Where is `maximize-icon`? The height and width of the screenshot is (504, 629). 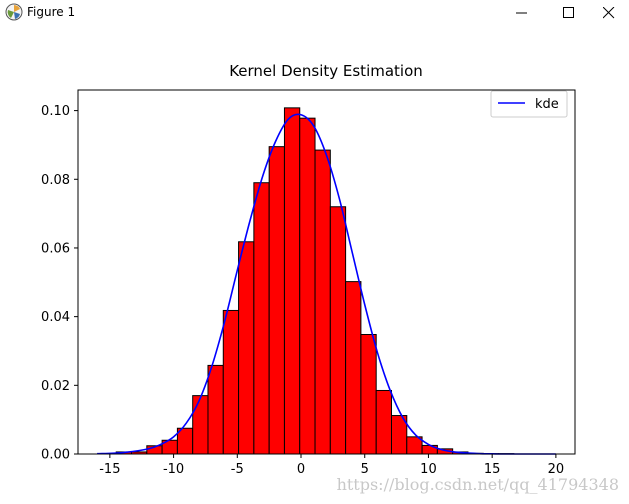 maximize-icon is located at coordinates (568, 12).